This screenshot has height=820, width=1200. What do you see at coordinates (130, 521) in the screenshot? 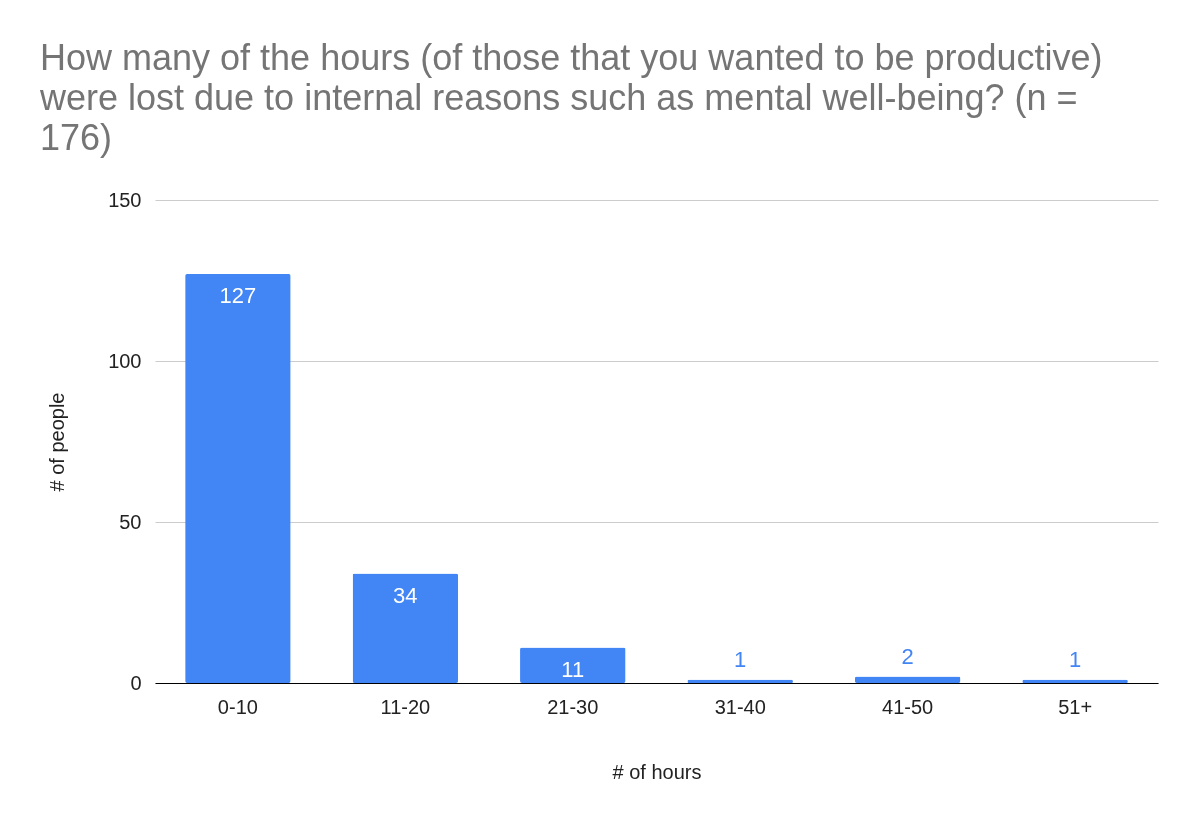
I see `y-tick-label: 50` at bounding box center [130, 521].